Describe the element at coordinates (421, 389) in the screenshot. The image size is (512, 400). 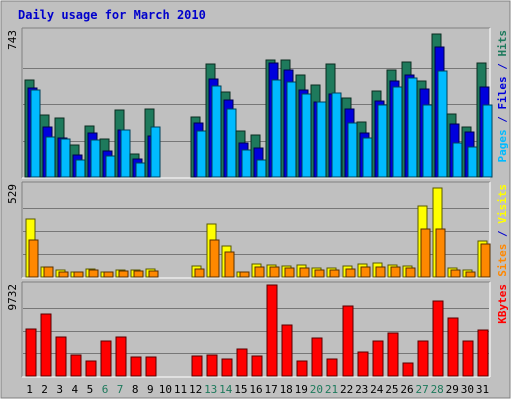
I see `x-tick-label: 27` at that location.